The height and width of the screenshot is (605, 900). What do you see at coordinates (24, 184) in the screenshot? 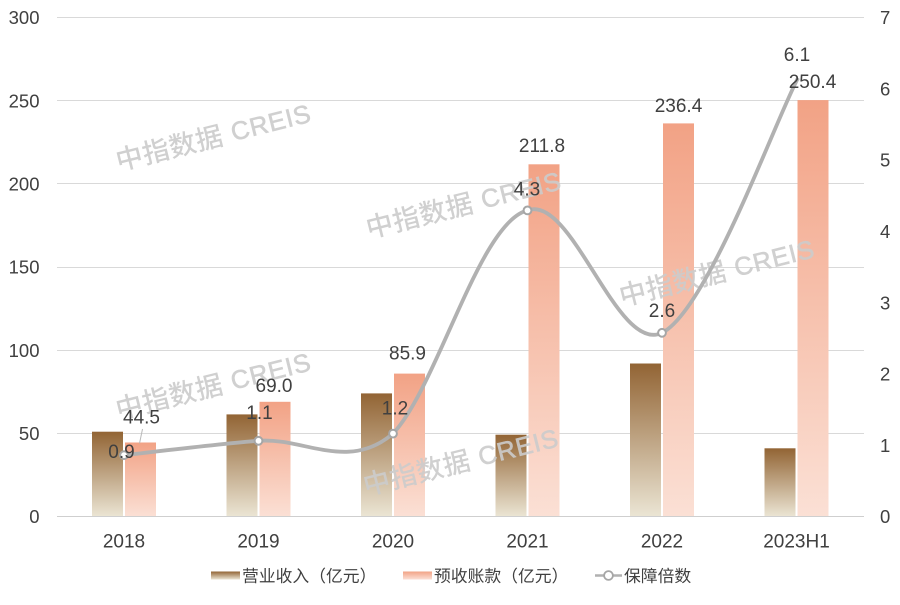
I see `svg-text: 200` at bounding box center [24, 184].